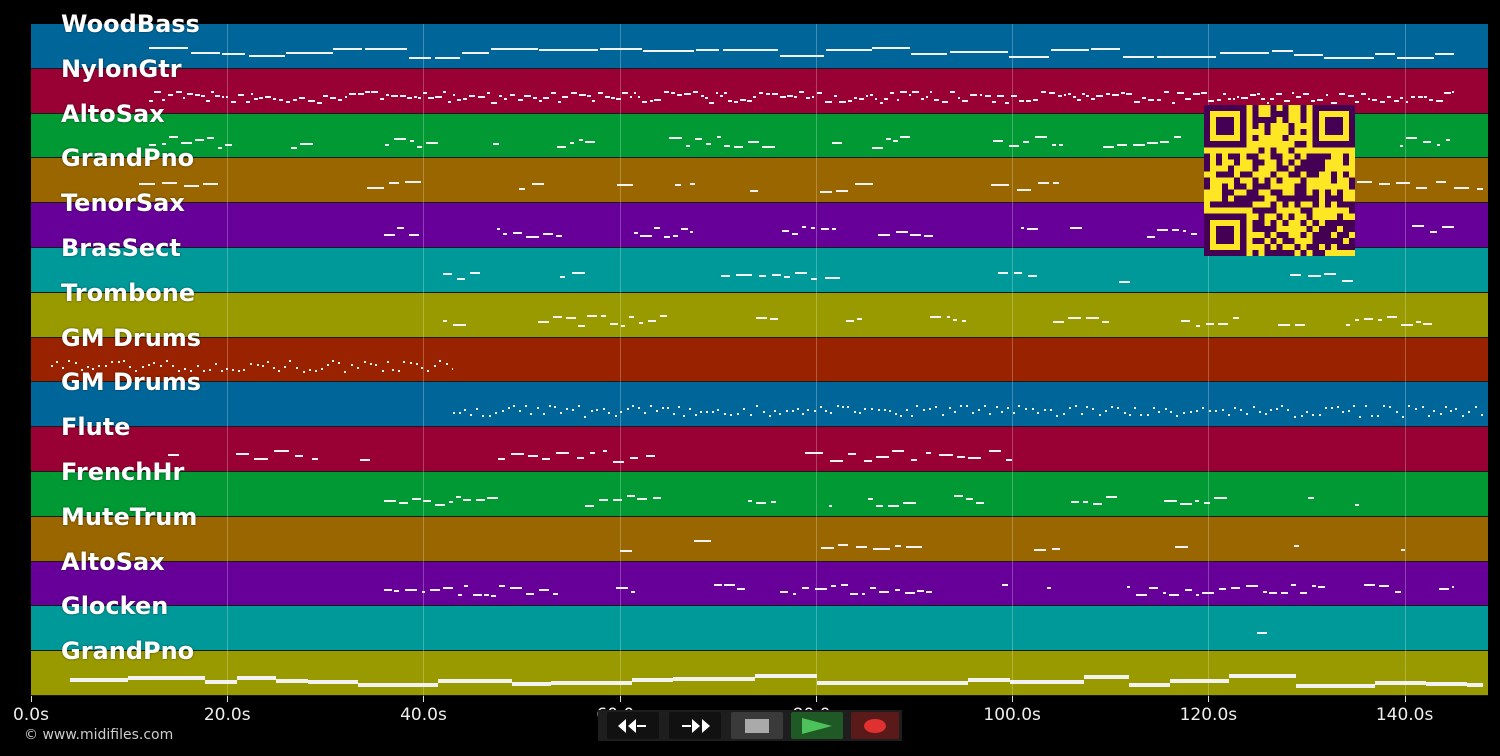  What do you see at coordinates (757, 725) in the screenshot?
I see `stop-button` at bounding box center [757, 725].